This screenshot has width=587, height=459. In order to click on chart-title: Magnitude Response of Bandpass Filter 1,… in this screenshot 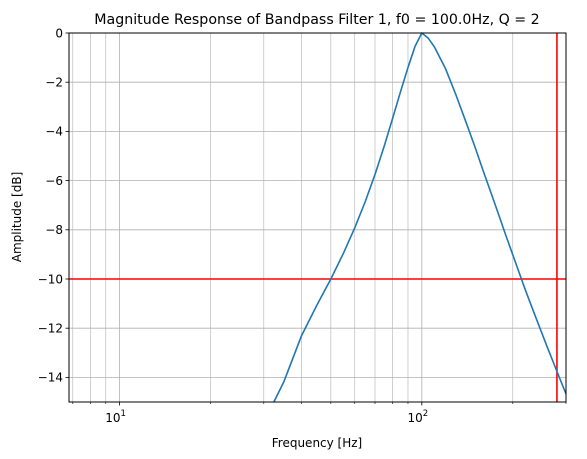, I will do `click(316, 20)`.